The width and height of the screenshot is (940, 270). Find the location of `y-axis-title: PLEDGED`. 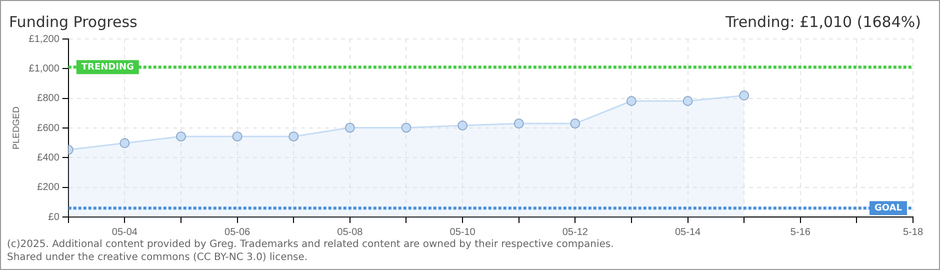

y-axis-title: PLEDGED is located at coordinates (15, 128).